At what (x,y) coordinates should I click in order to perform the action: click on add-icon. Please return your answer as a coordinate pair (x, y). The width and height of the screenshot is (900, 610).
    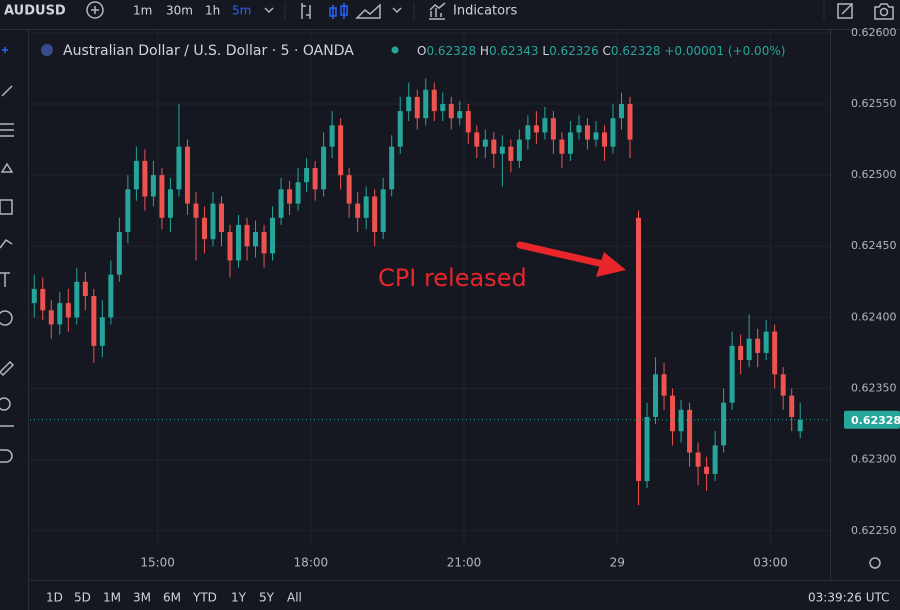
    Looking at the image, I should click on (95, 10).